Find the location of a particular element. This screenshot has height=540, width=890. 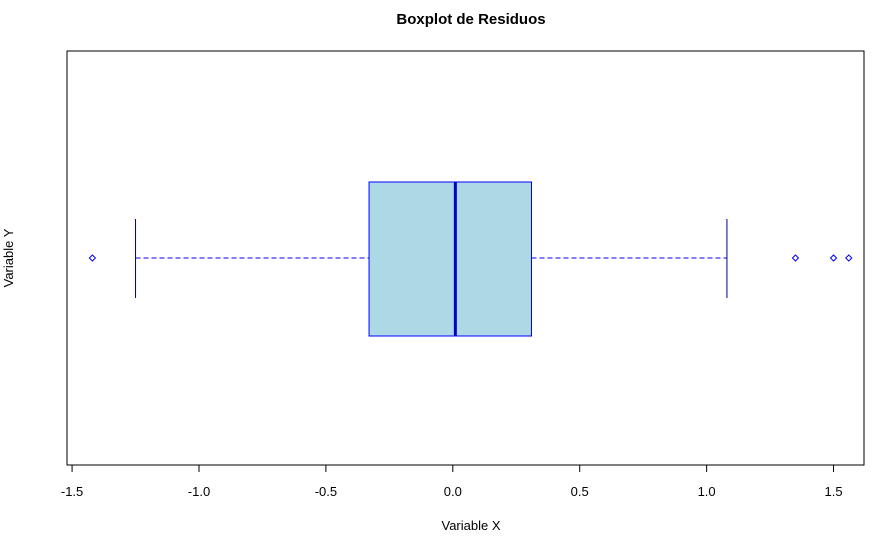

interquartile-box is located at coordinates (450, 259).